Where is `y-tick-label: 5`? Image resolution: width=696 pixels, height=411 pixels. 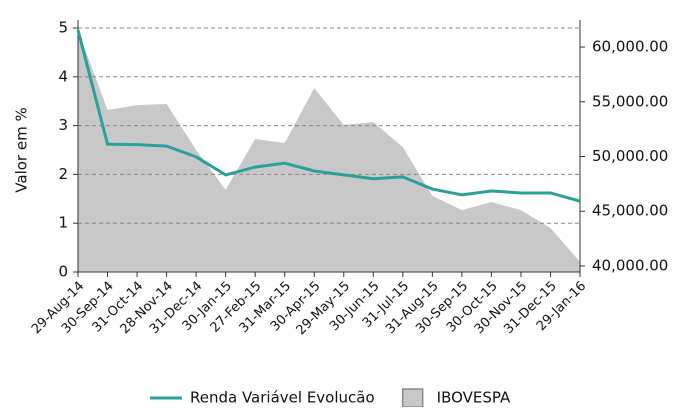 y-tick-label: 5 is located at coordinates (63, 28).